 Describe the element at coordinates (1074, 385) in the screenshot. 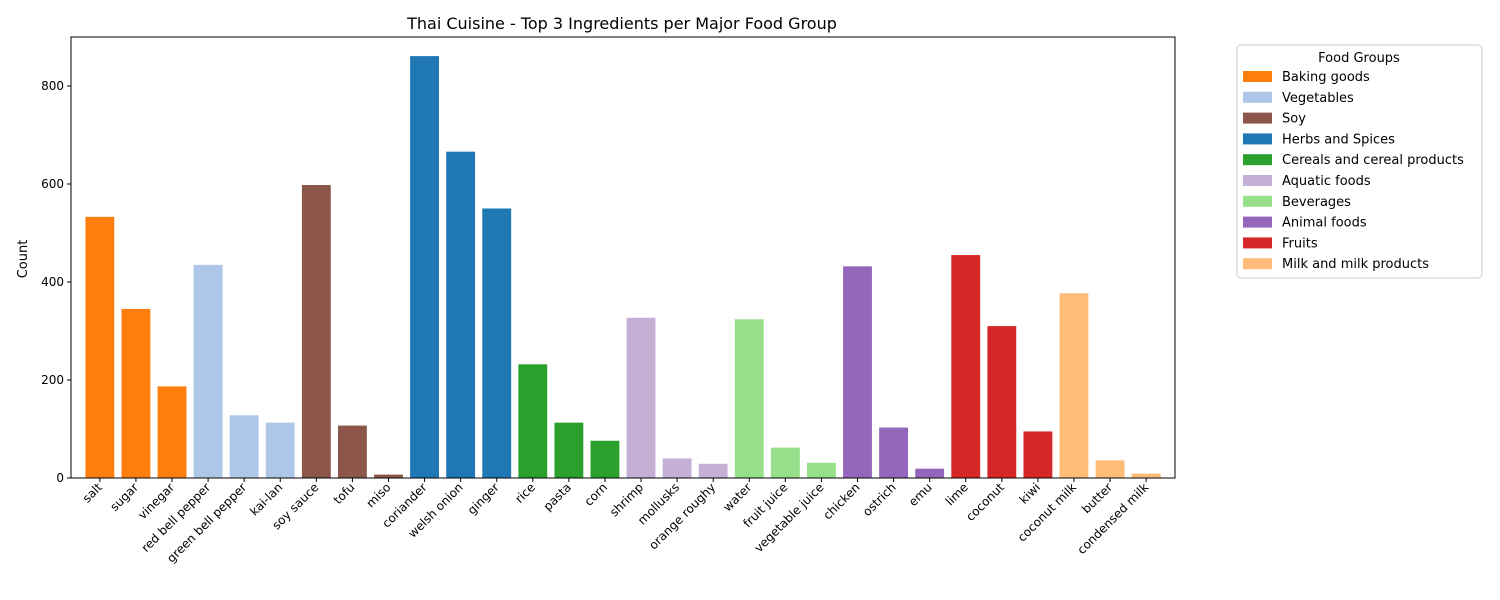

I see `bar-coconut-milk` at that location.